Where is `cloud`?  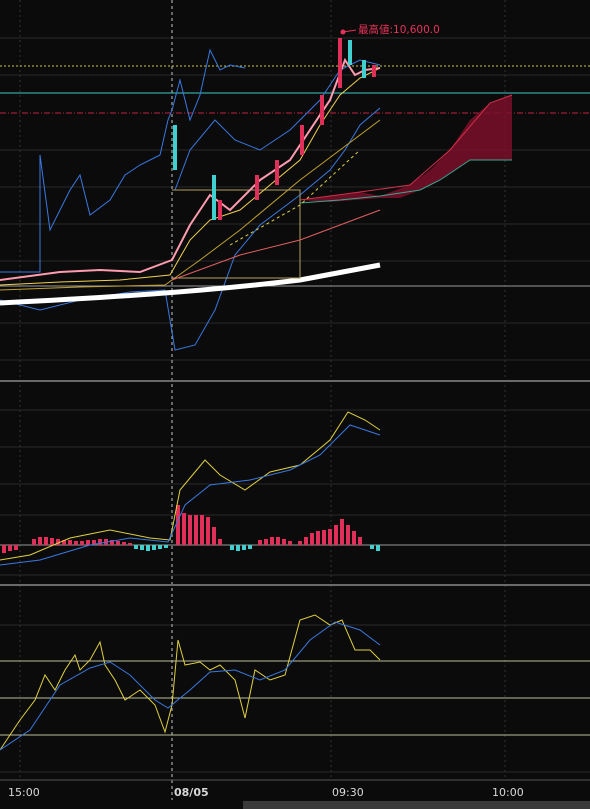
cloud is located at coordinates (406, 148).